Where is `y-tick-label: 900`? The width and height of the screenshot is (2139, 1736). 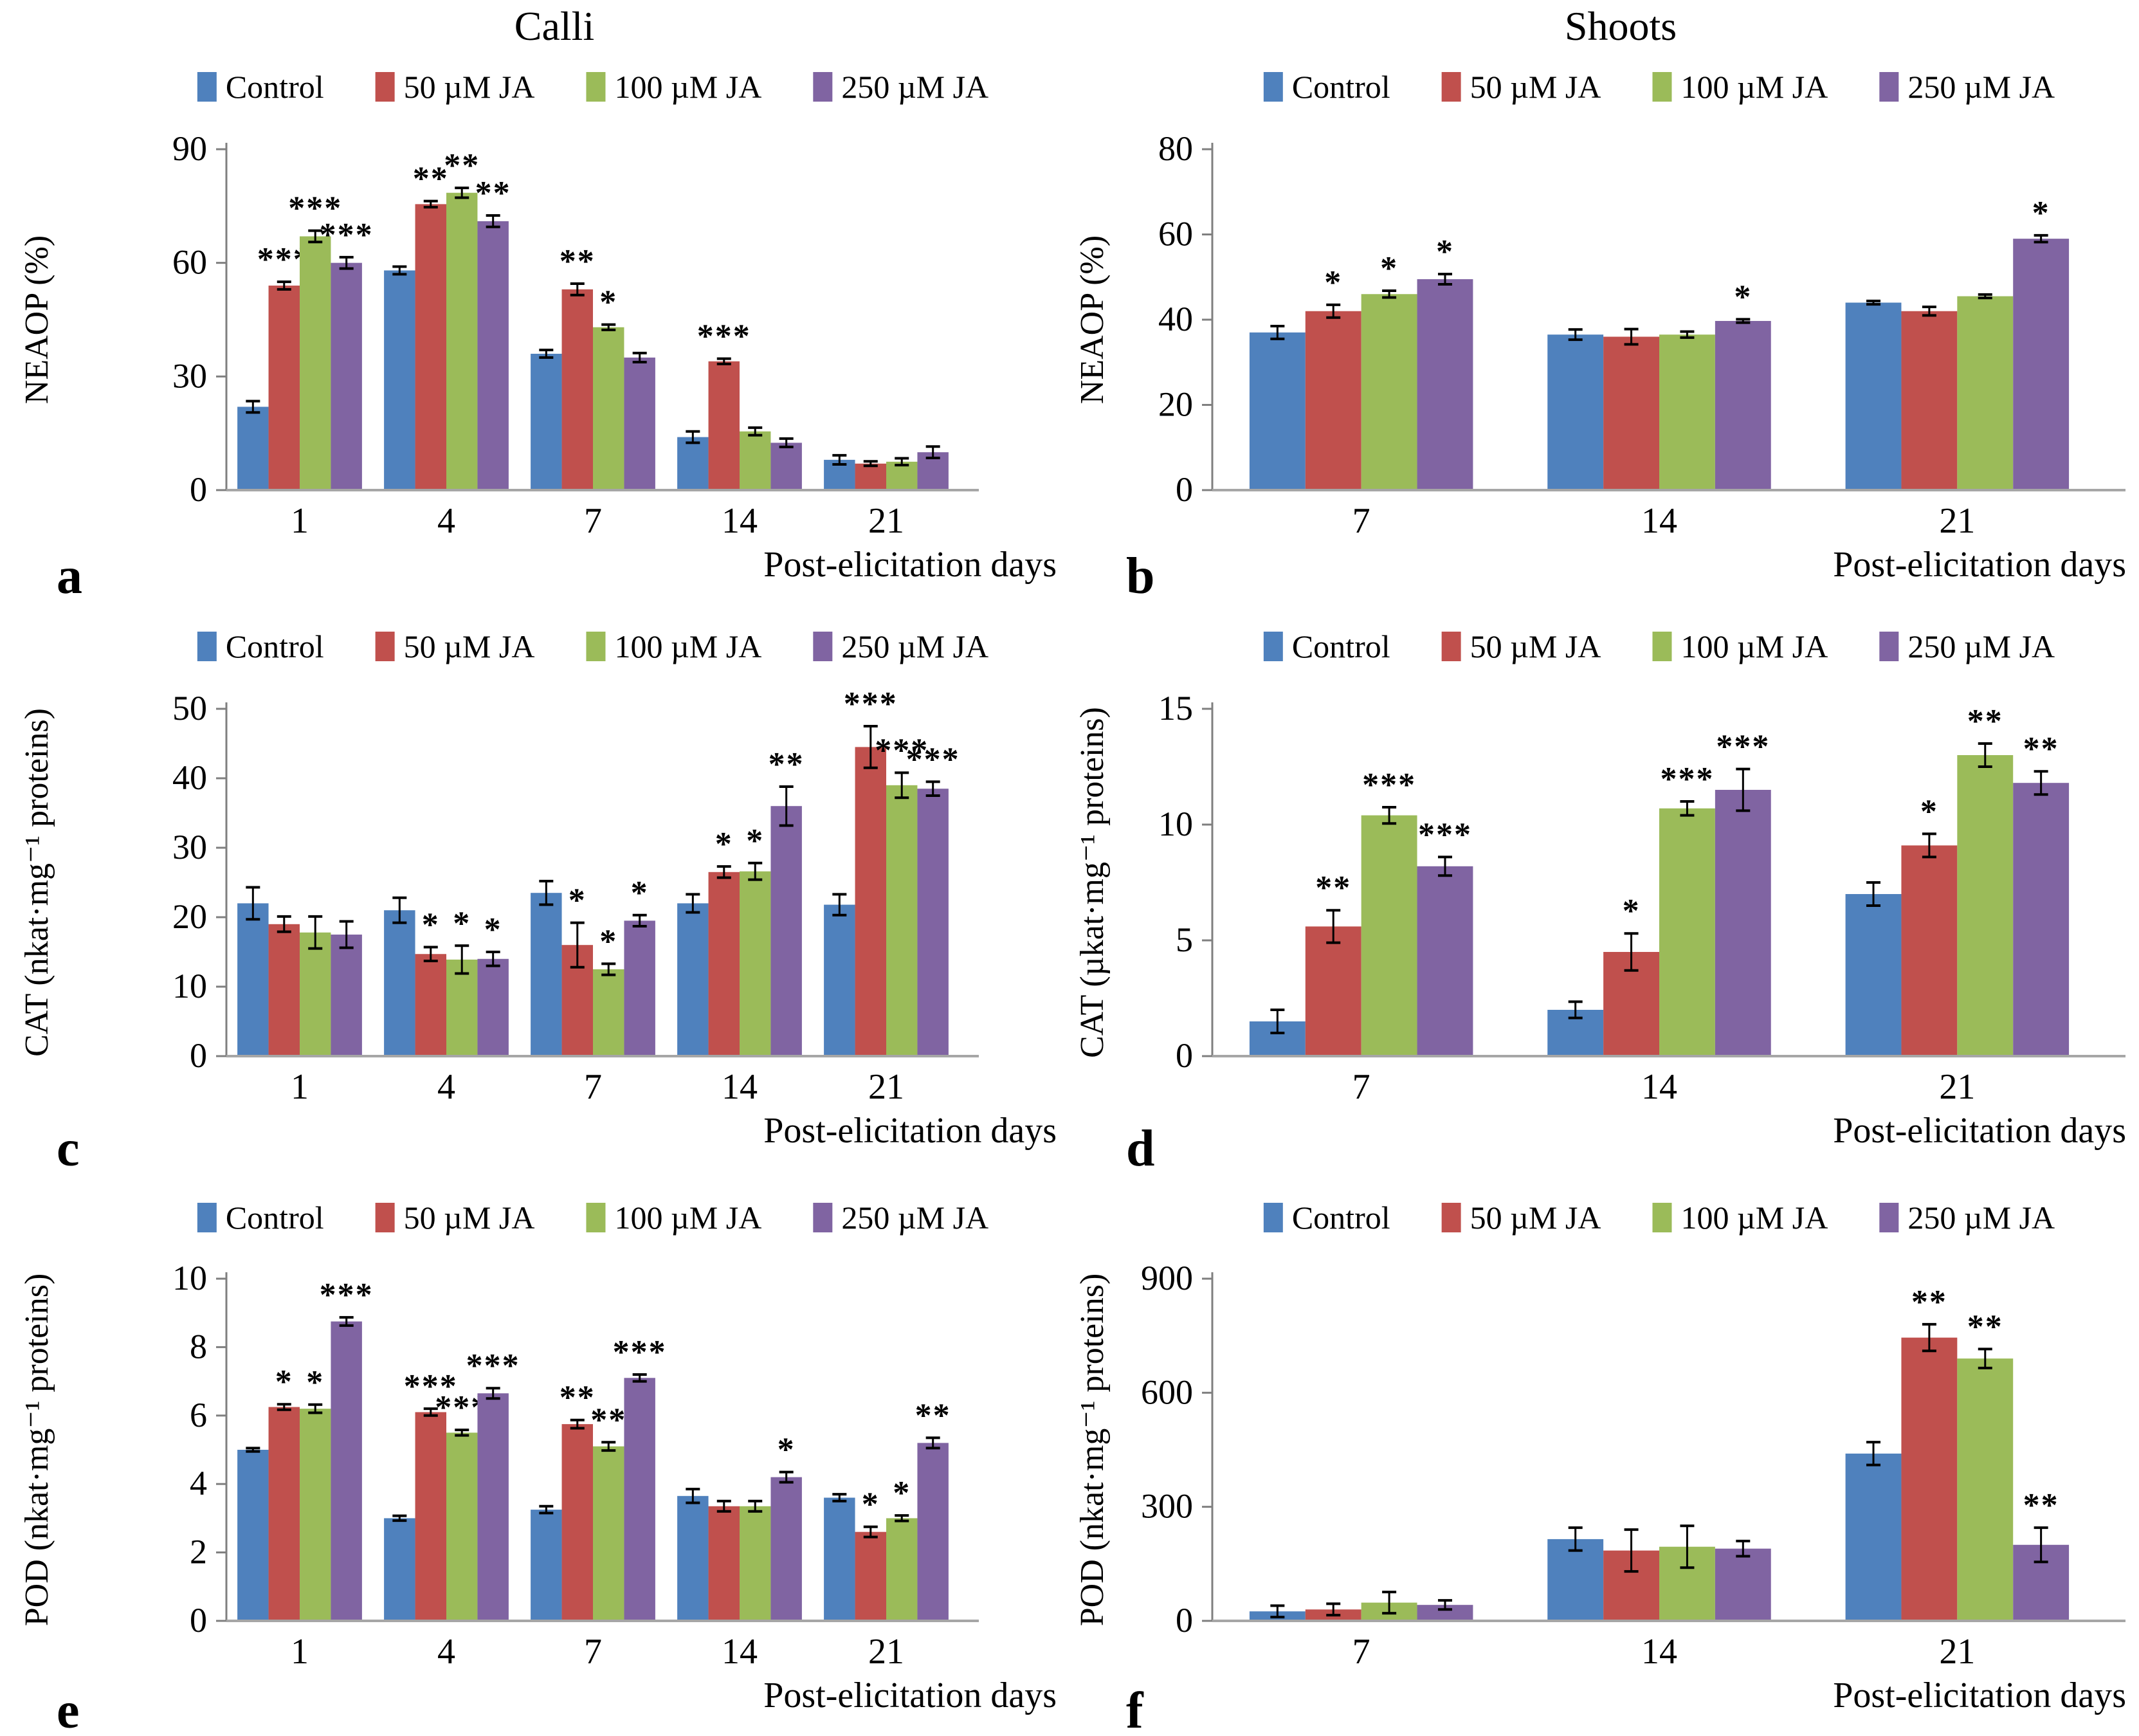
y-tick-label: 900 is located at coordinates (1167, 1278).